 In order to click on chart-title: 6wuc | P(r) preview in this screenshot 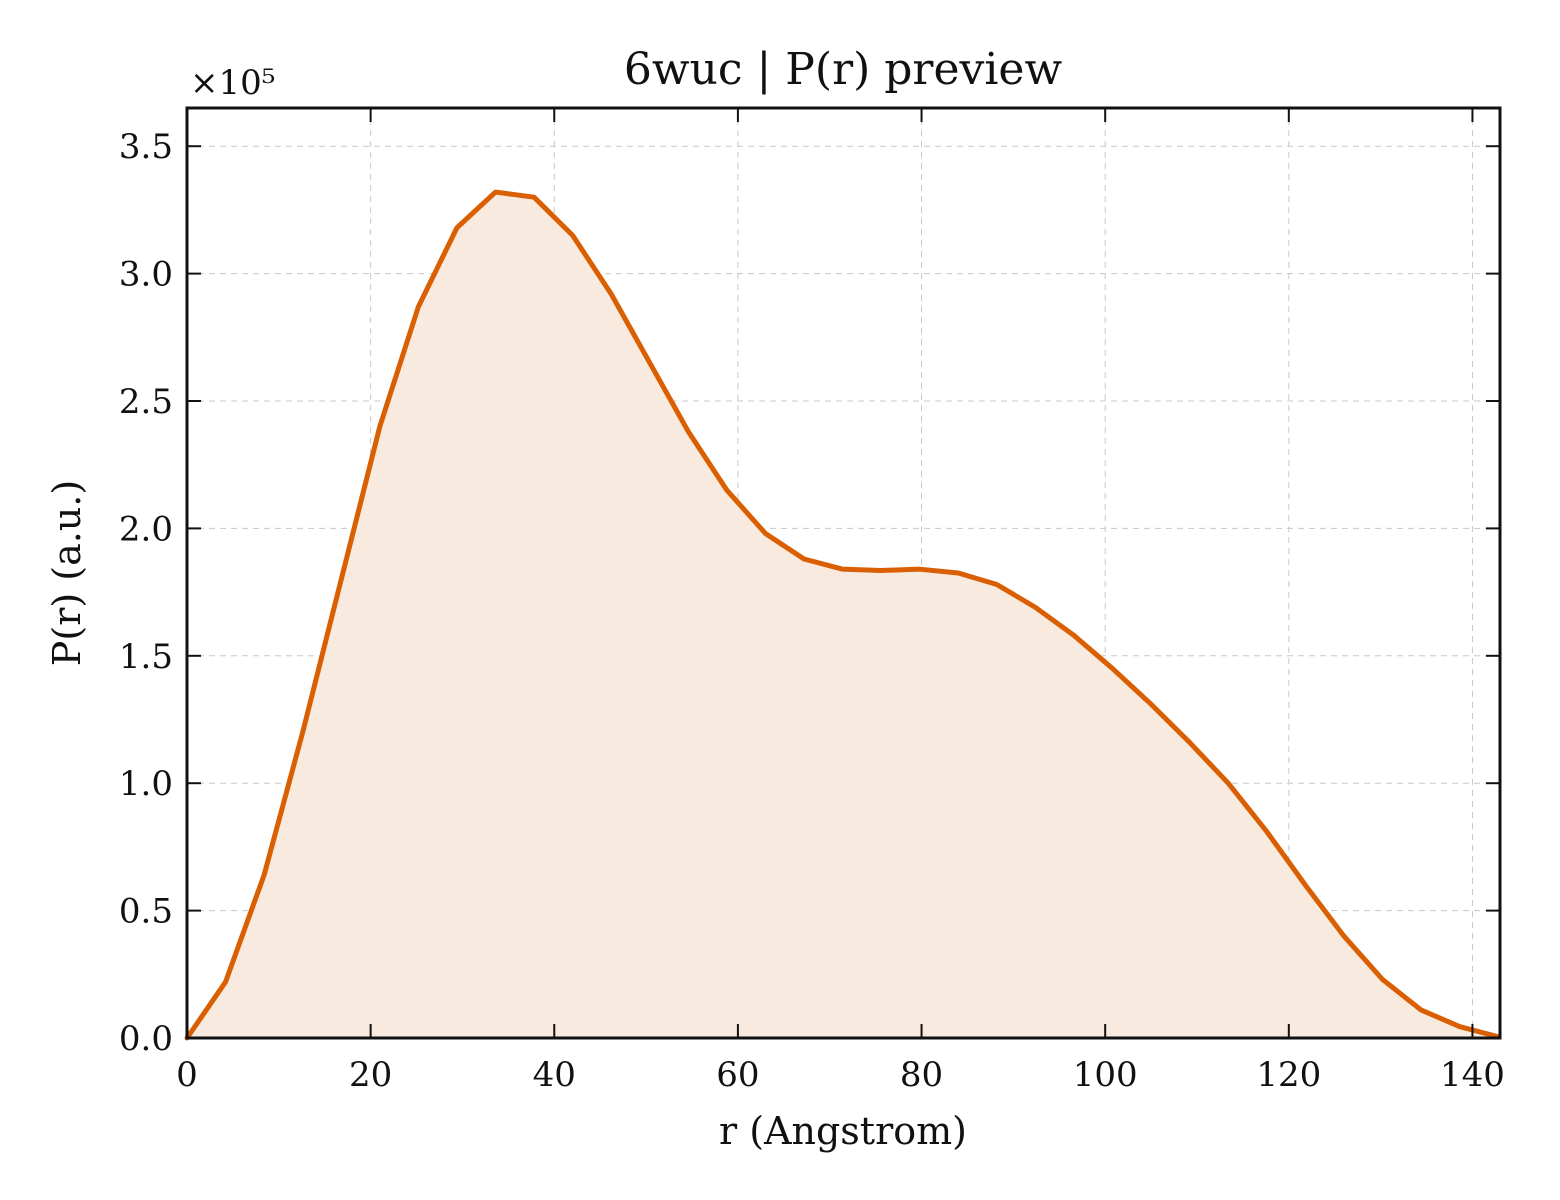, I will do `click(843, 69)`.